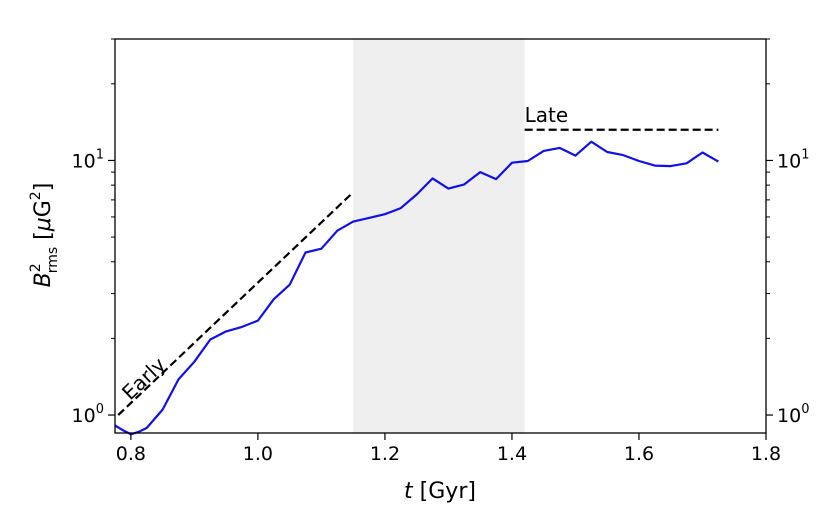 The width and height of the screenshot is (823, 509). What do you see at coordinates (143, 378) in the screenshot?
I see `annotation-label-early: Early` at bounding box center [143, 378].